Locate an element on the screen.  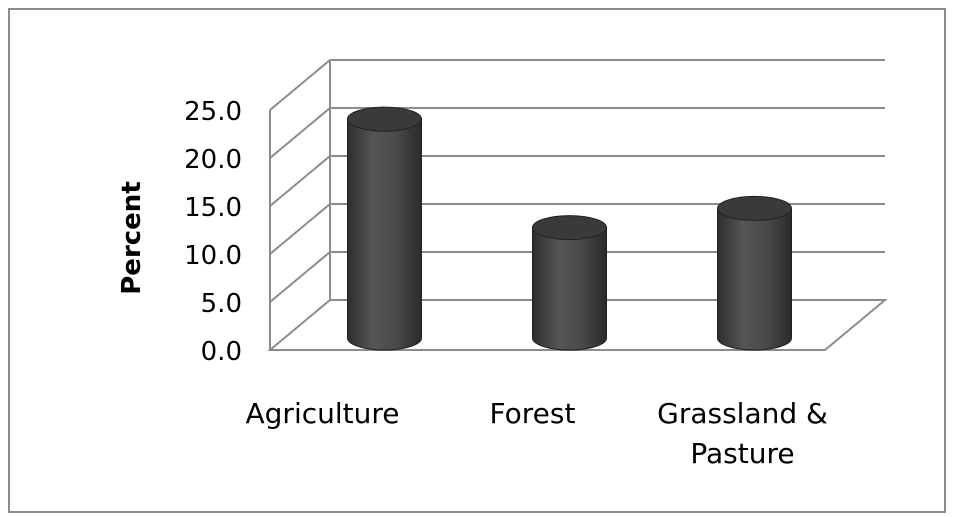
y-axis-title: Percent is located at coordinates (132, 238).